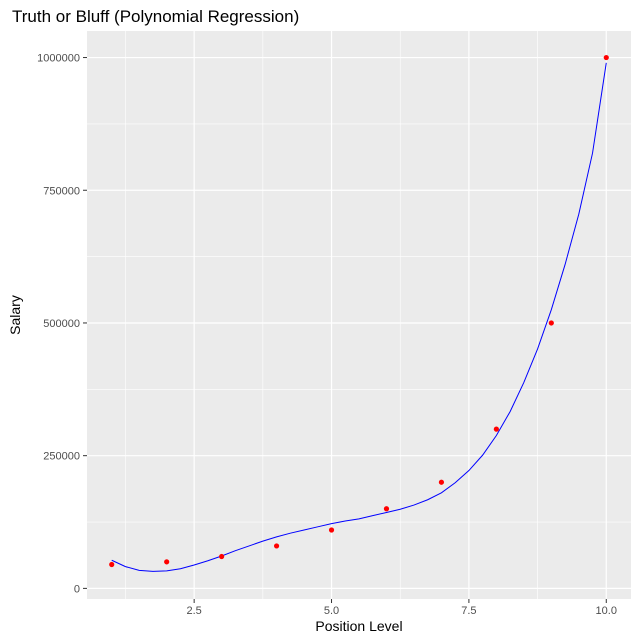  I want to click on x-tick-label: 5.0, so click(331, 611).